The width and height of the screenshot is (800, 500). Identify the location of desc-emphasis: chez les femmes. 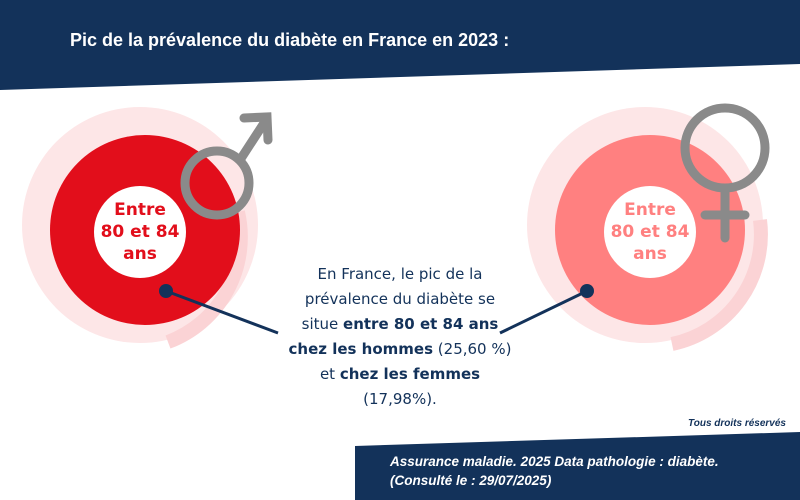
(410, 374).